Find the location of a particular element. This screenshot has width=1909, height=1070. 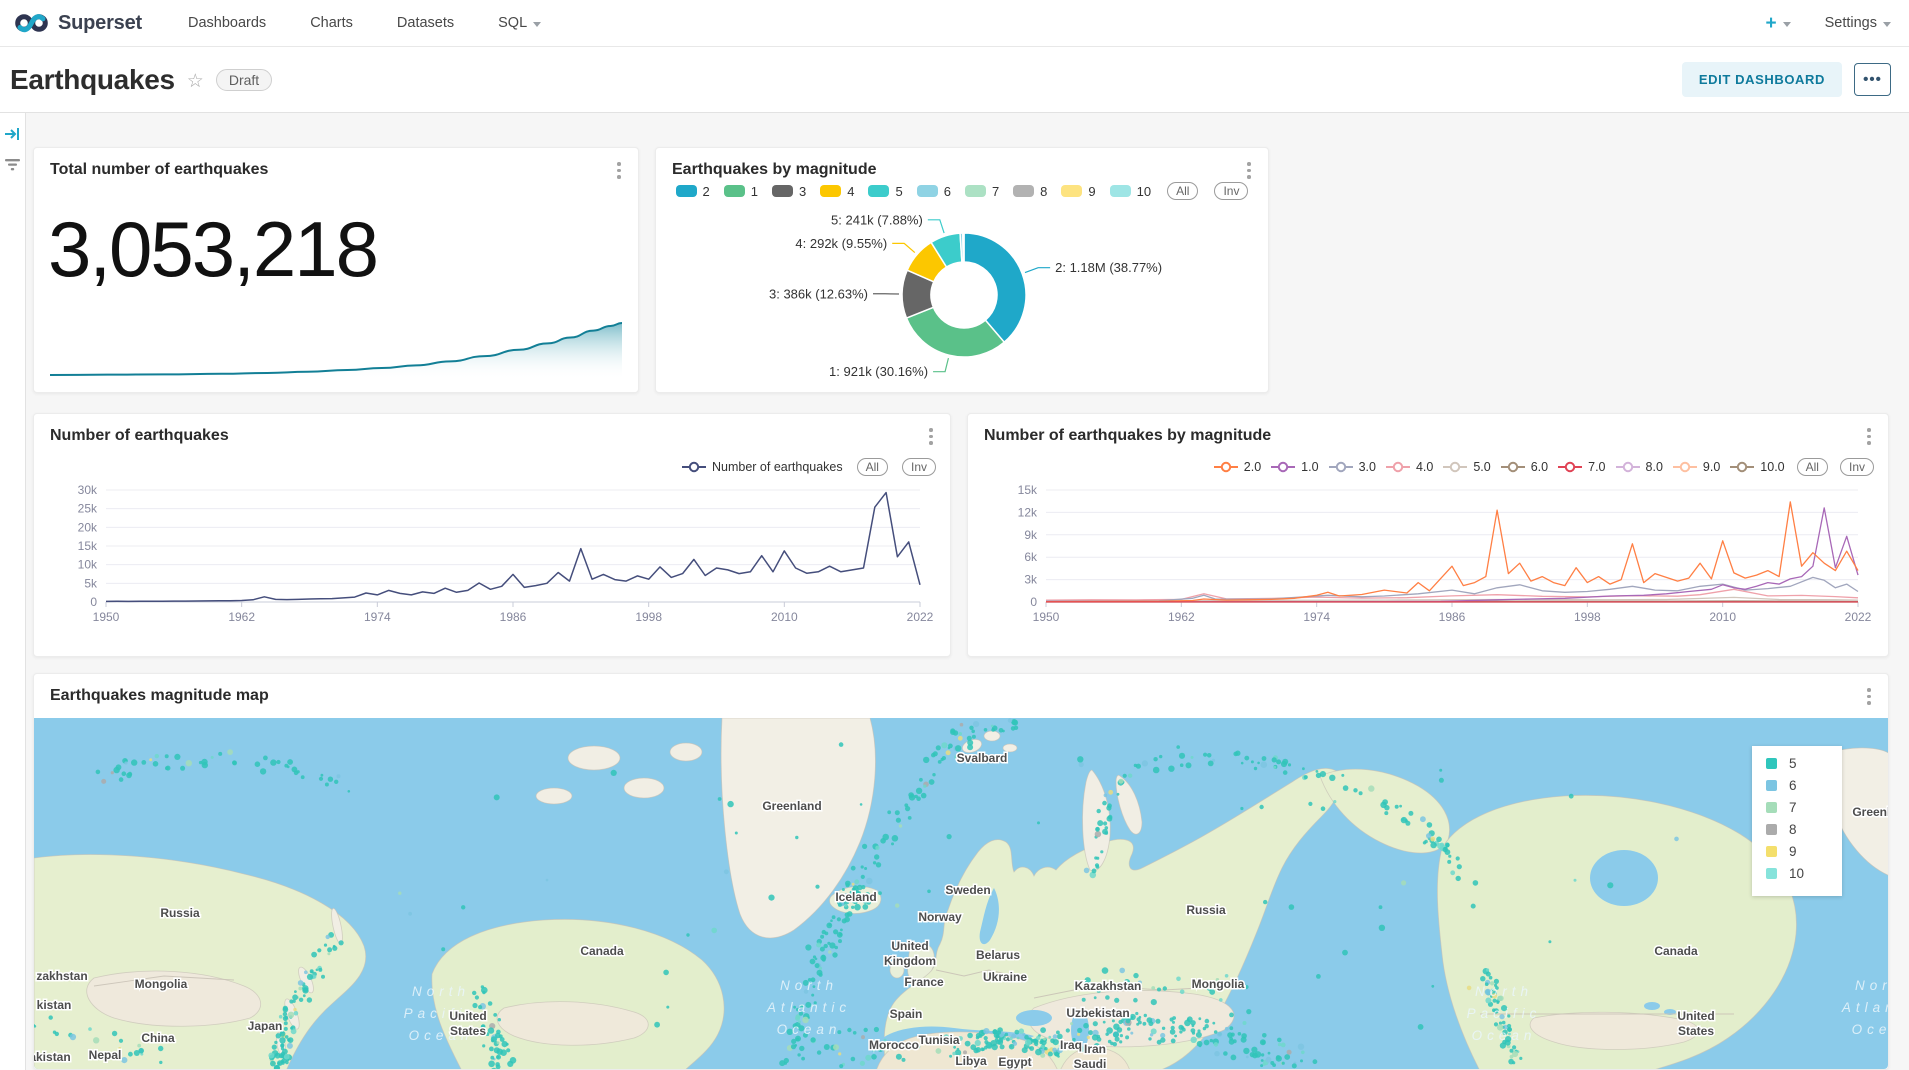

edit-dashboard-button: EDIT DASHBOARD is located at coordinates (1761, 79).